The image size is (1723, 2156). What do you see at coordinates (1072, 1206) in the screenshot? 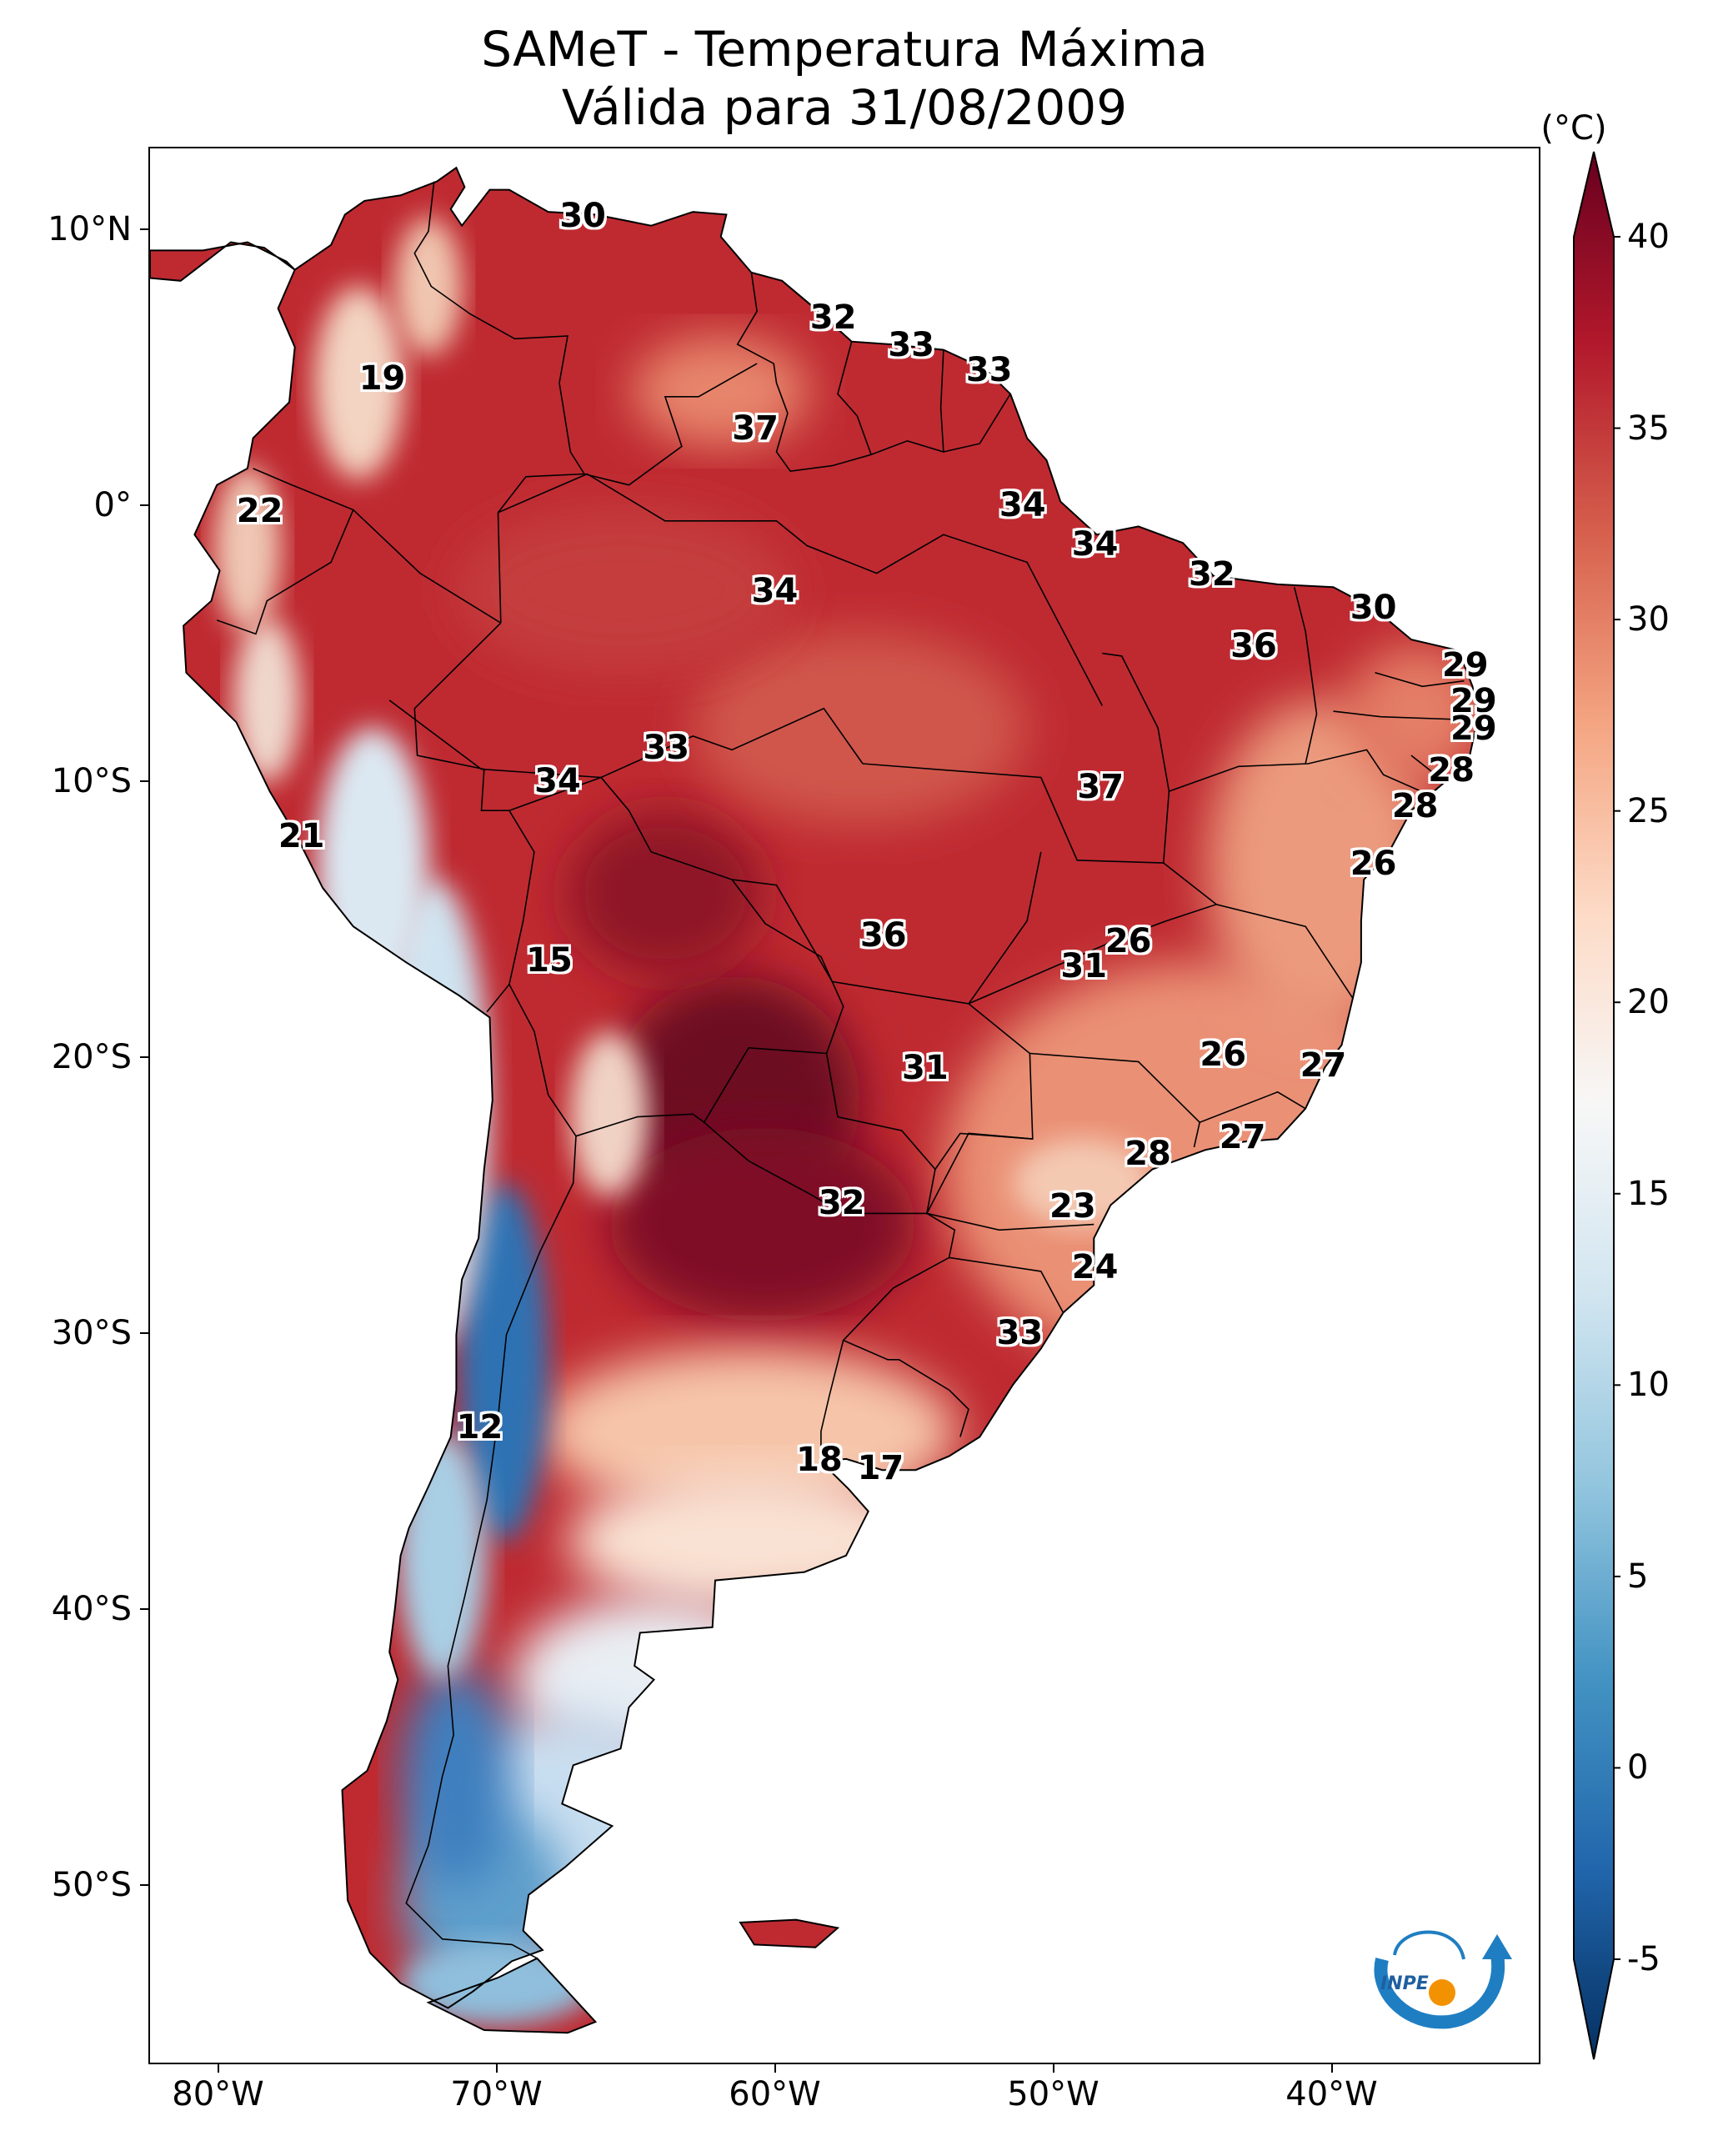
I see `city-temperature-label: 23` at bounding box center [1072, 1206].